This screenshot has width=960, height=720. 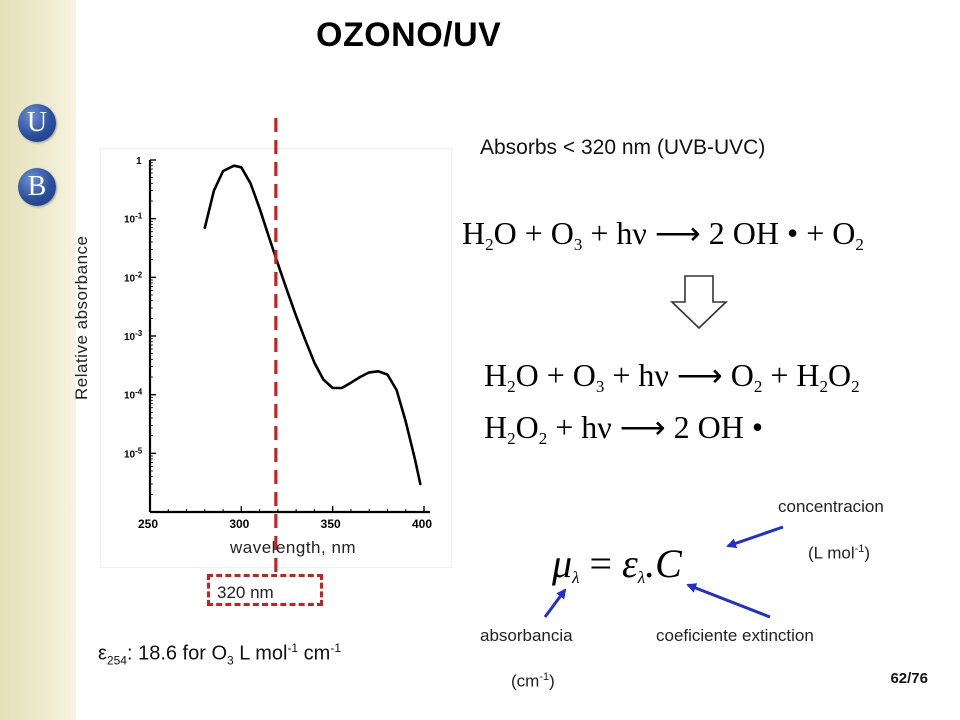 I want to click on y-tick-label: 10⁻³, so click(x=133, y=336).